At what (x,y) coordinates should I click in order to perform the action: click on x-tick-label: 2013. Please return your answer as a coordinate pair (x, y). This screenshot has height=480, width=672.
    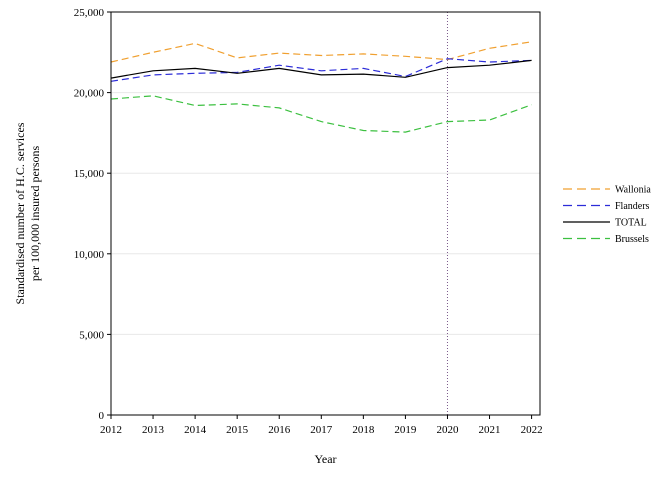
    Looking at the image, I should click on (153, 430).